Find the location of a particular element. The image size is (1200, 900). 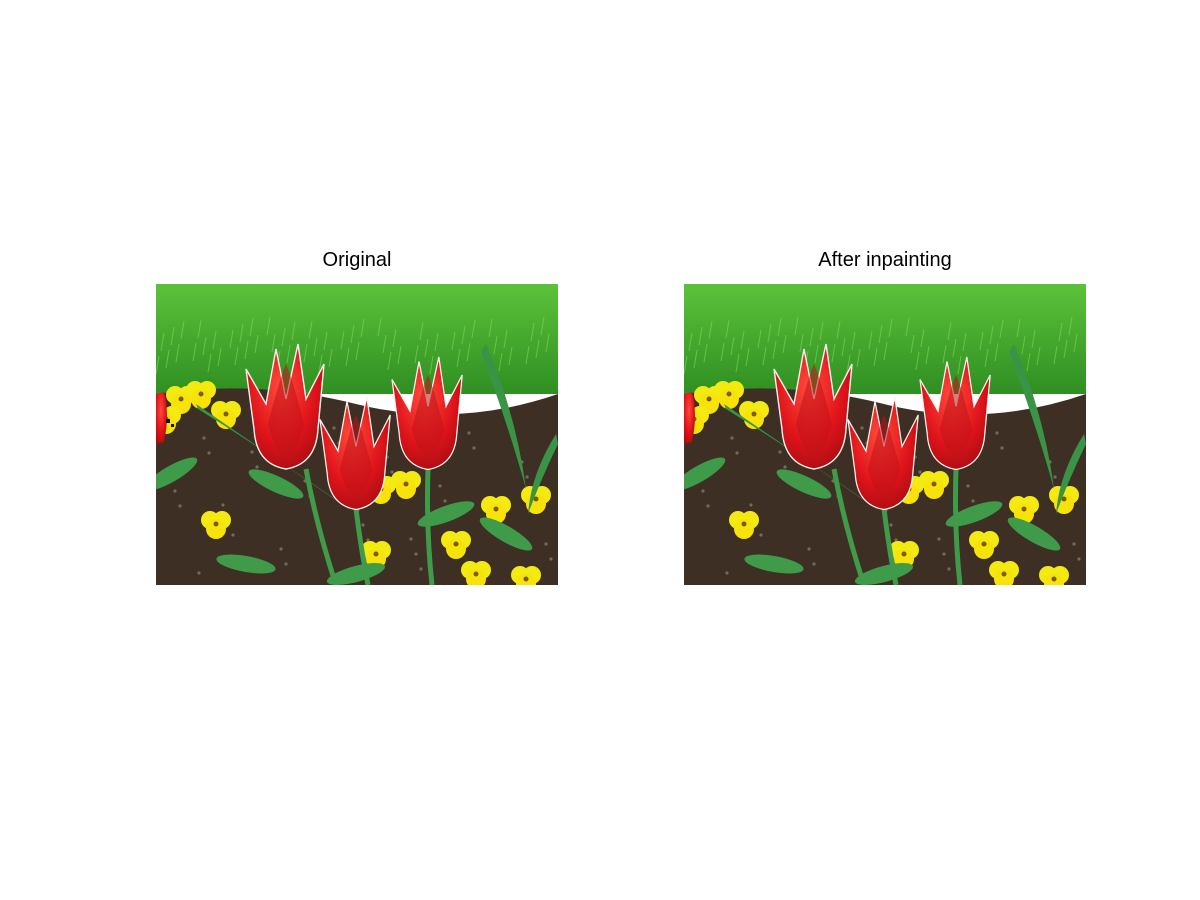

panel-title-after-inpainting: After inpainting is located at coordinates (885, 260).